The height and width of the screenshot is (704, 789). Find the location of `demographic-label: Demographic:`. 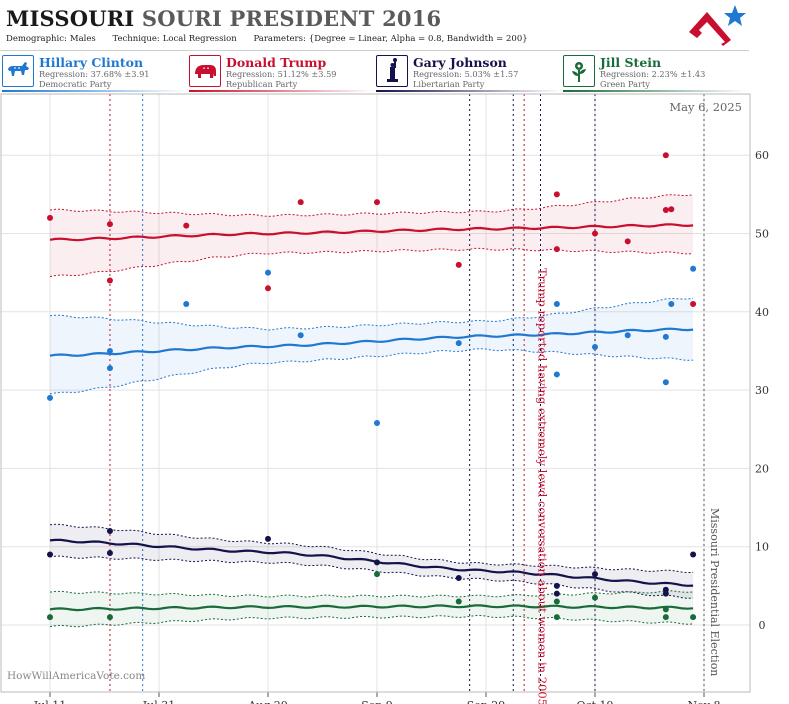

demographic-label: Demographic: is located at coordinates (36, 39).